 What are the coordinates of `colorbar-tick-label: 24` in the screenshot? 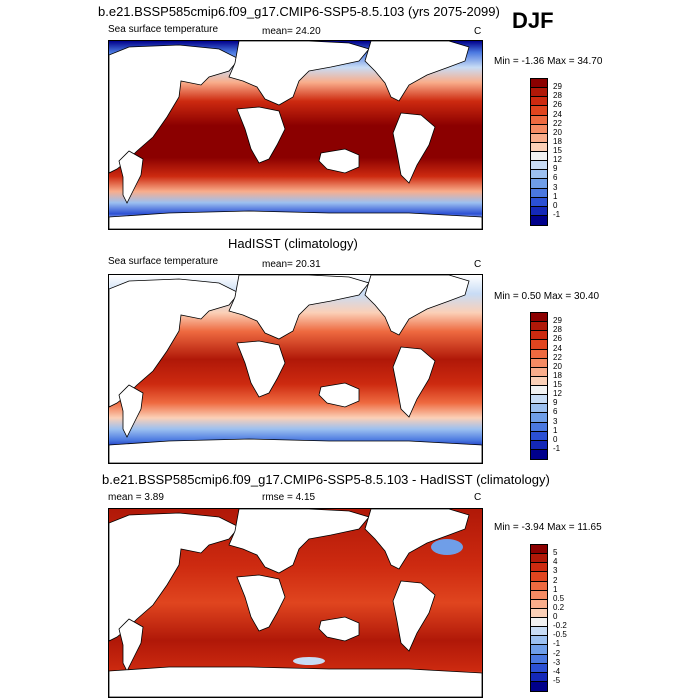 It's located at (557, 114).